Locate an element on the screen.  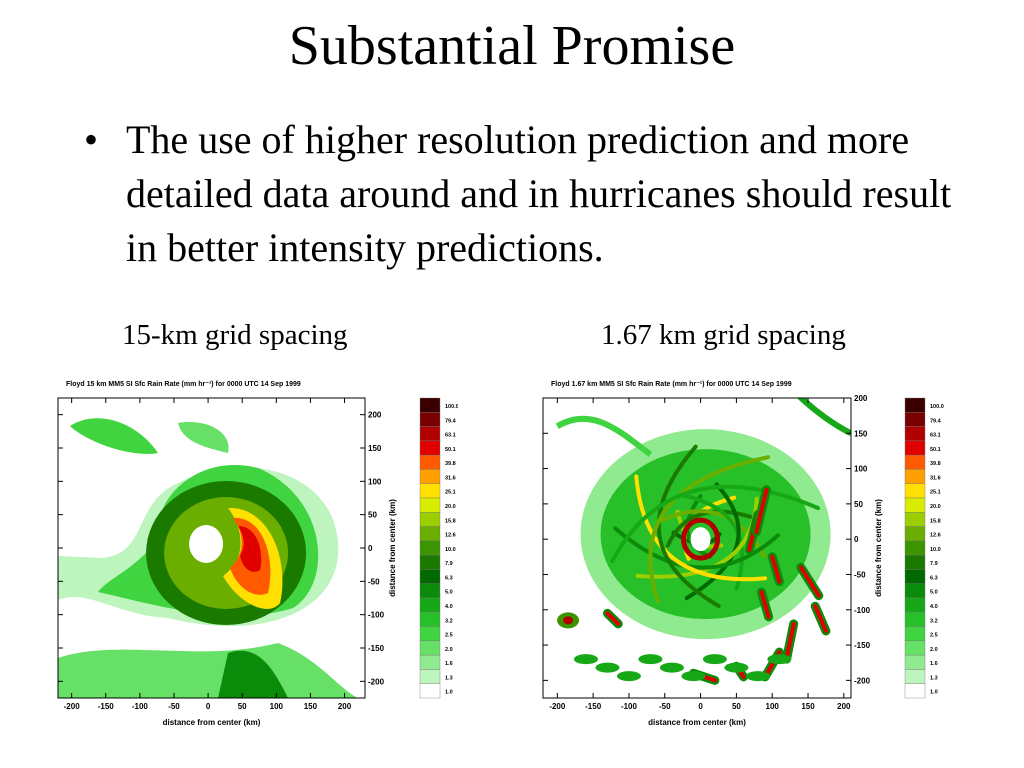
y-tick-label: 100 is located at coordinates (861, 469).